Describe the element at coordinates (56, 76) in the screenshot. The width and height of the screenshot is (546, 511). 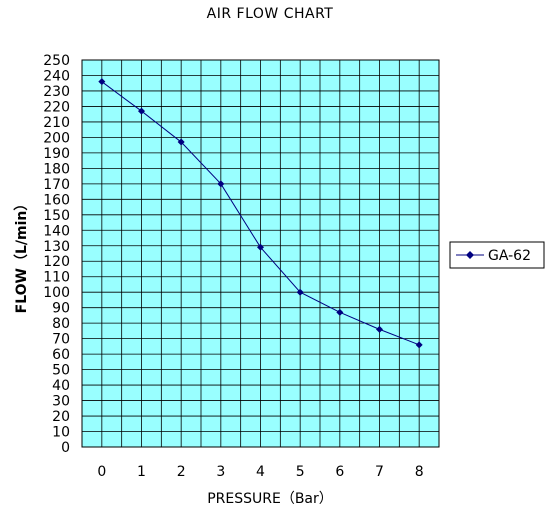
I see `y-tick-label: 240` at that location.